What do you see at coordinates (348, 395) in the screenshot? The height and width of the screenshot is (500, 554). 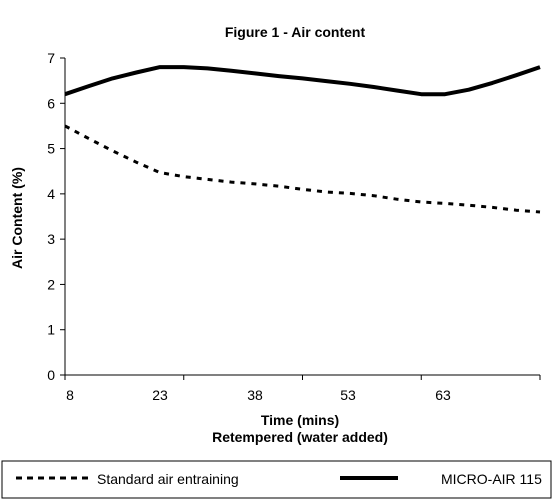 I see `x-tick-label: 53` at bounding box center [348, 395].